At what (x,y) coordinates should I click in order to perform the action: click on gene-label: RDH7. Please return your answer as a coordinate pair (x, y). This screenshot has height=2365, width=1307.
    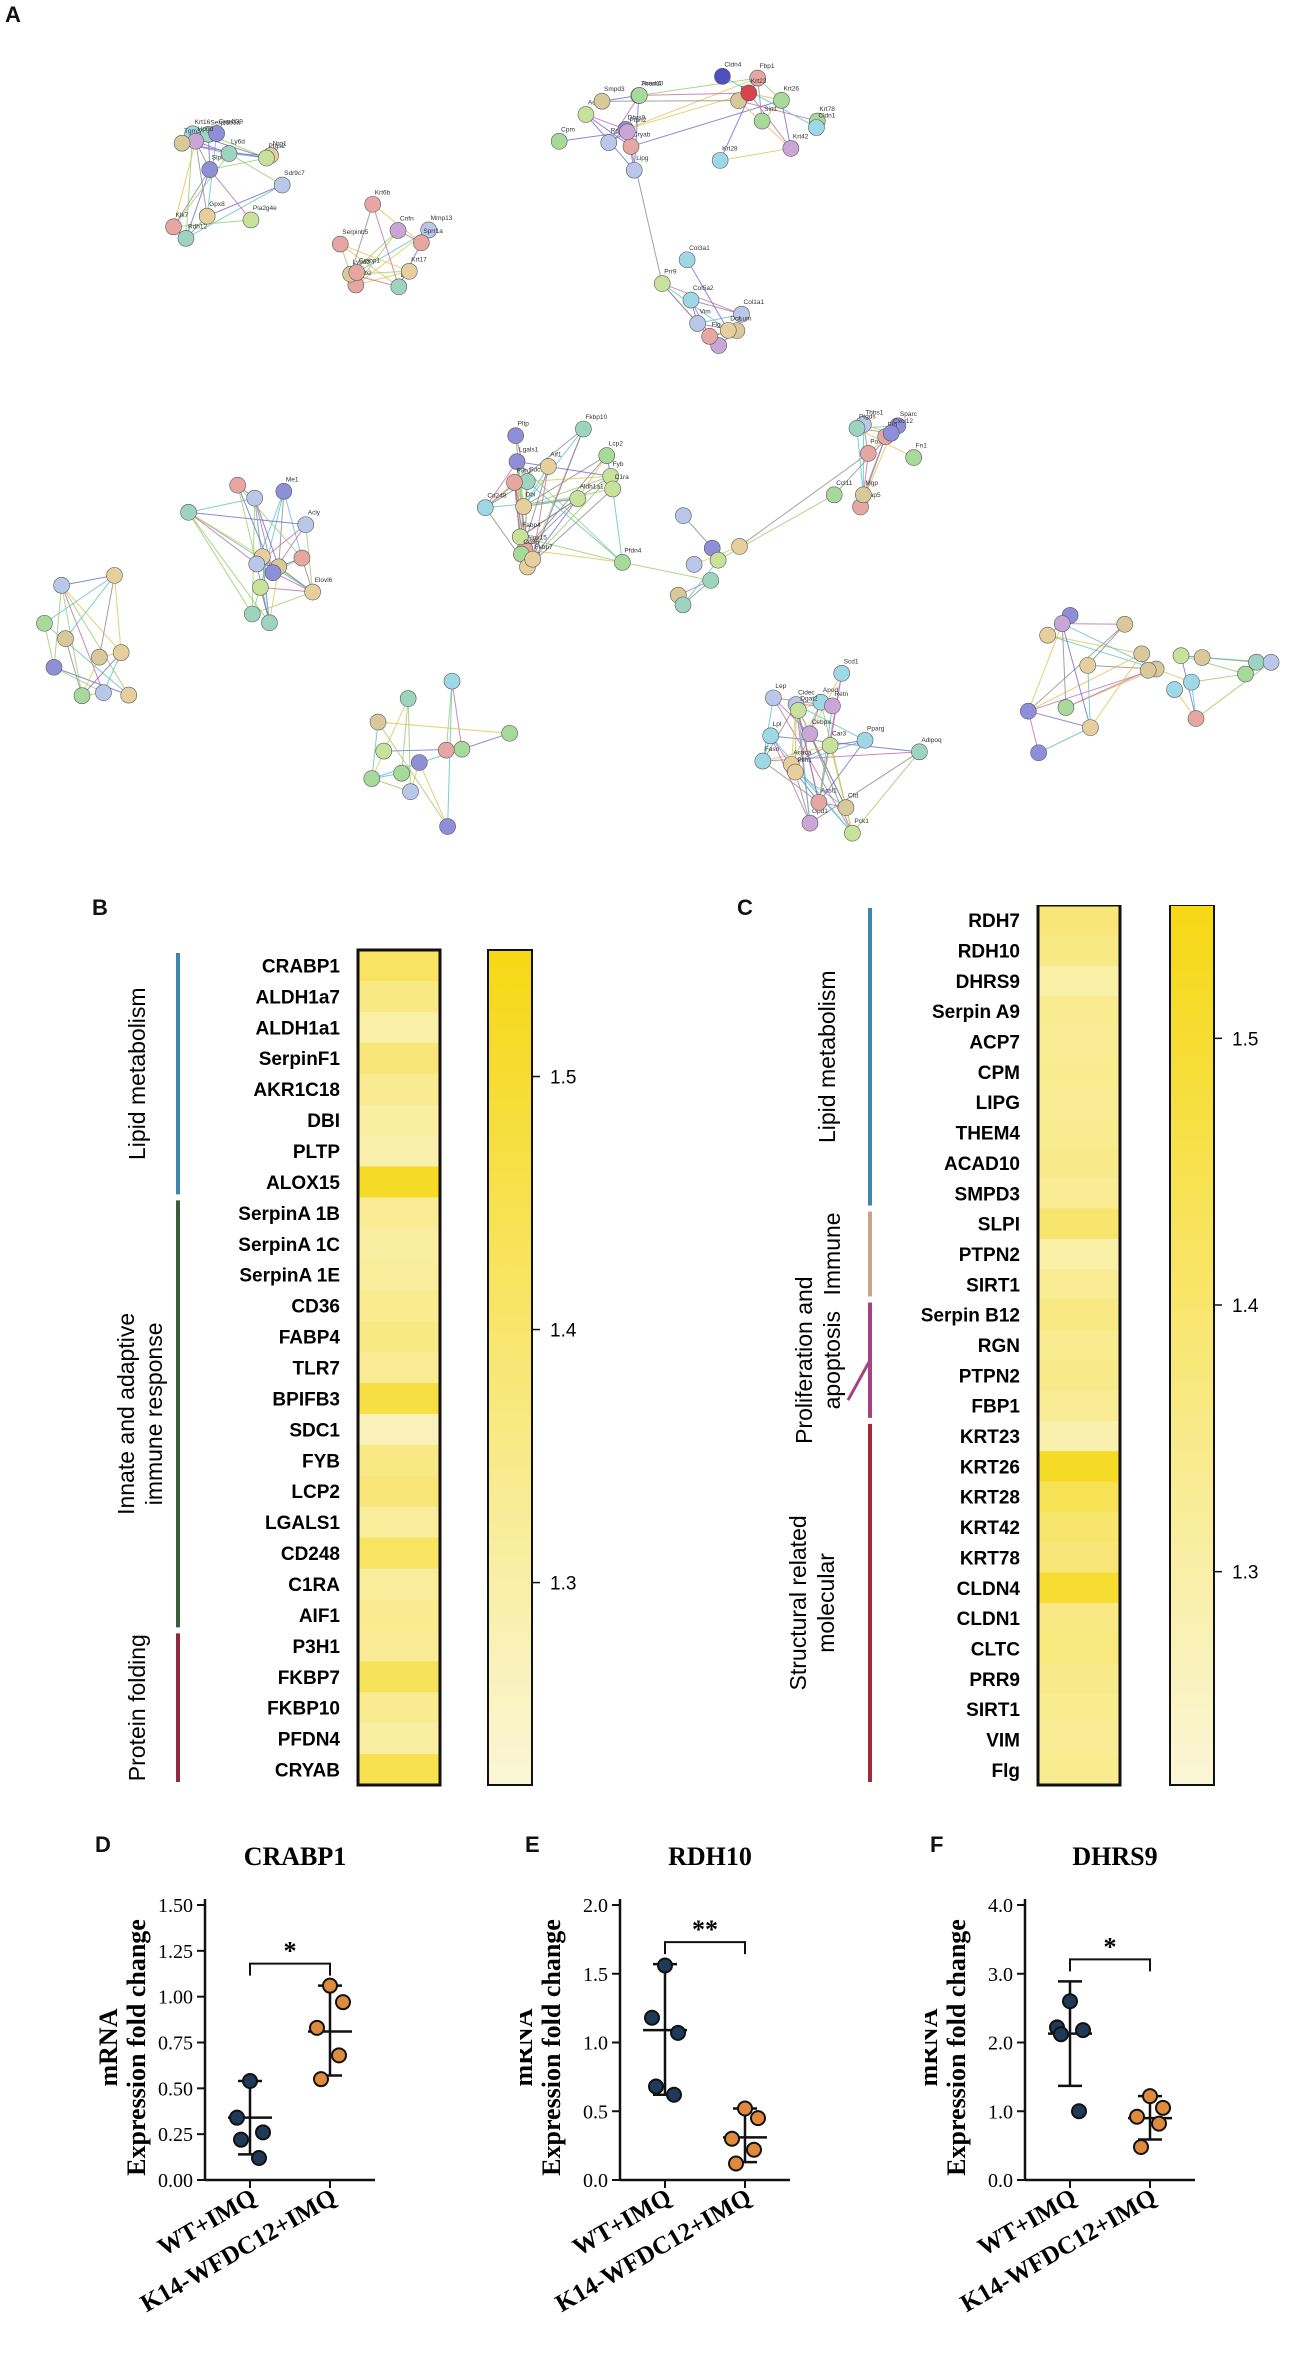
    Looking at the image, I should click on (994, 921).